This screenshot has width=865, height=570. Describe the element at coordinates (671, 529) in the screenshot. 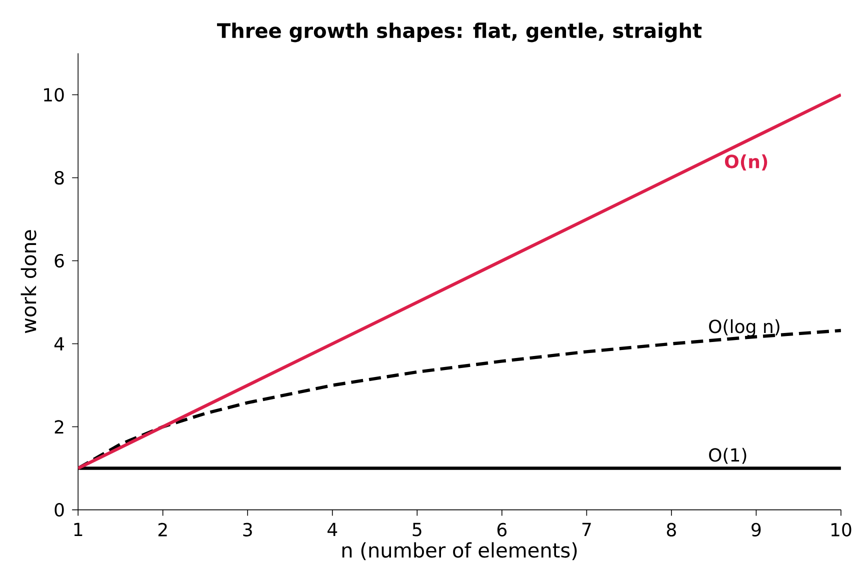

I see `x-tick-label: 8` at that location.